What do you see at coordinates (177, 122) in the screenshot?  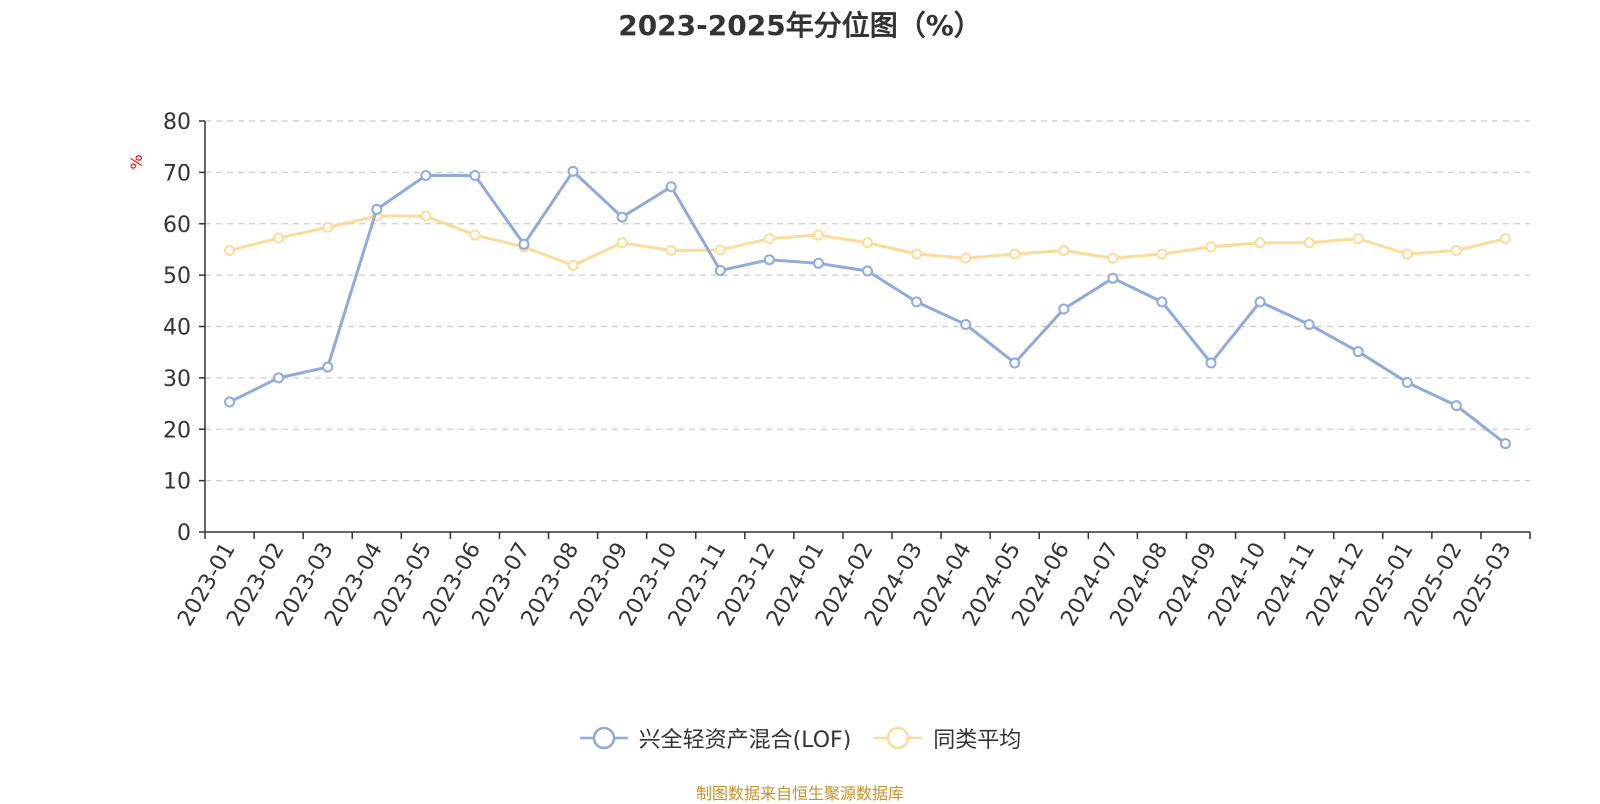 I see `y-tick-label: 80` at bounding box center [177, 122].